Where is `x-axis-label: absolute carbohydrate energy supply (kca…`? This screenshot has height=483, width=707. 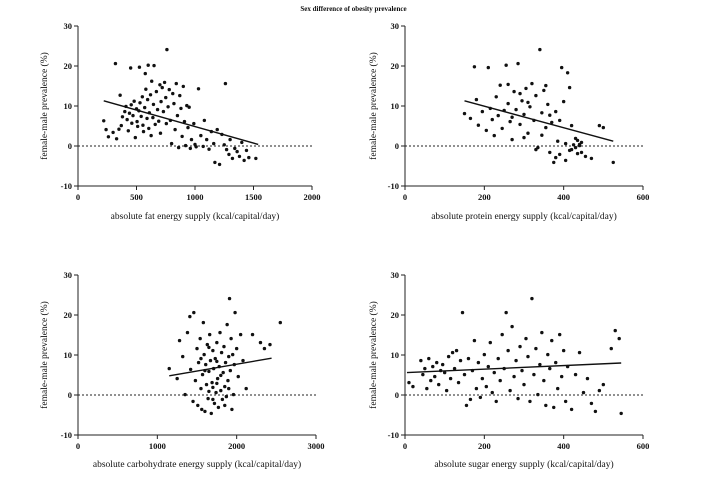
x-axis-label: absolute carbohydrate energy supply (kca… is located at coordinates (197, 464).